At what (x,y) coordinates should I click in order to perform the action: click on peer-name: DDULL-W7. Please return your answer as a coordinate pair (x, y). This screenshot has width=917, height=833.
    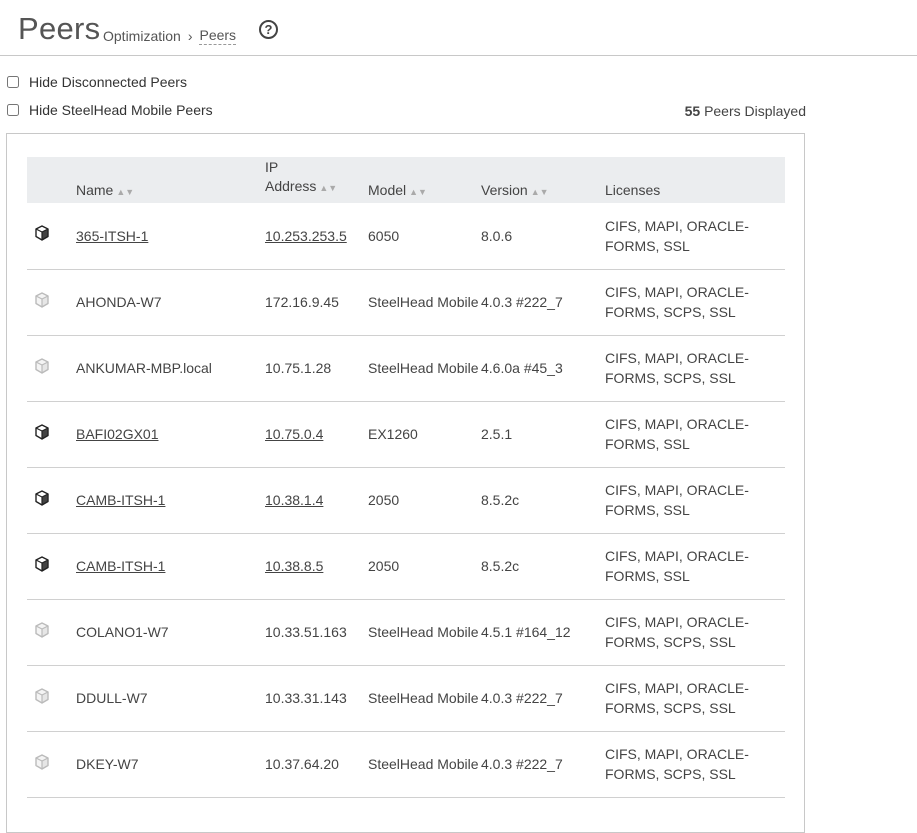
    Looking at the image, I should click on (112, 698).